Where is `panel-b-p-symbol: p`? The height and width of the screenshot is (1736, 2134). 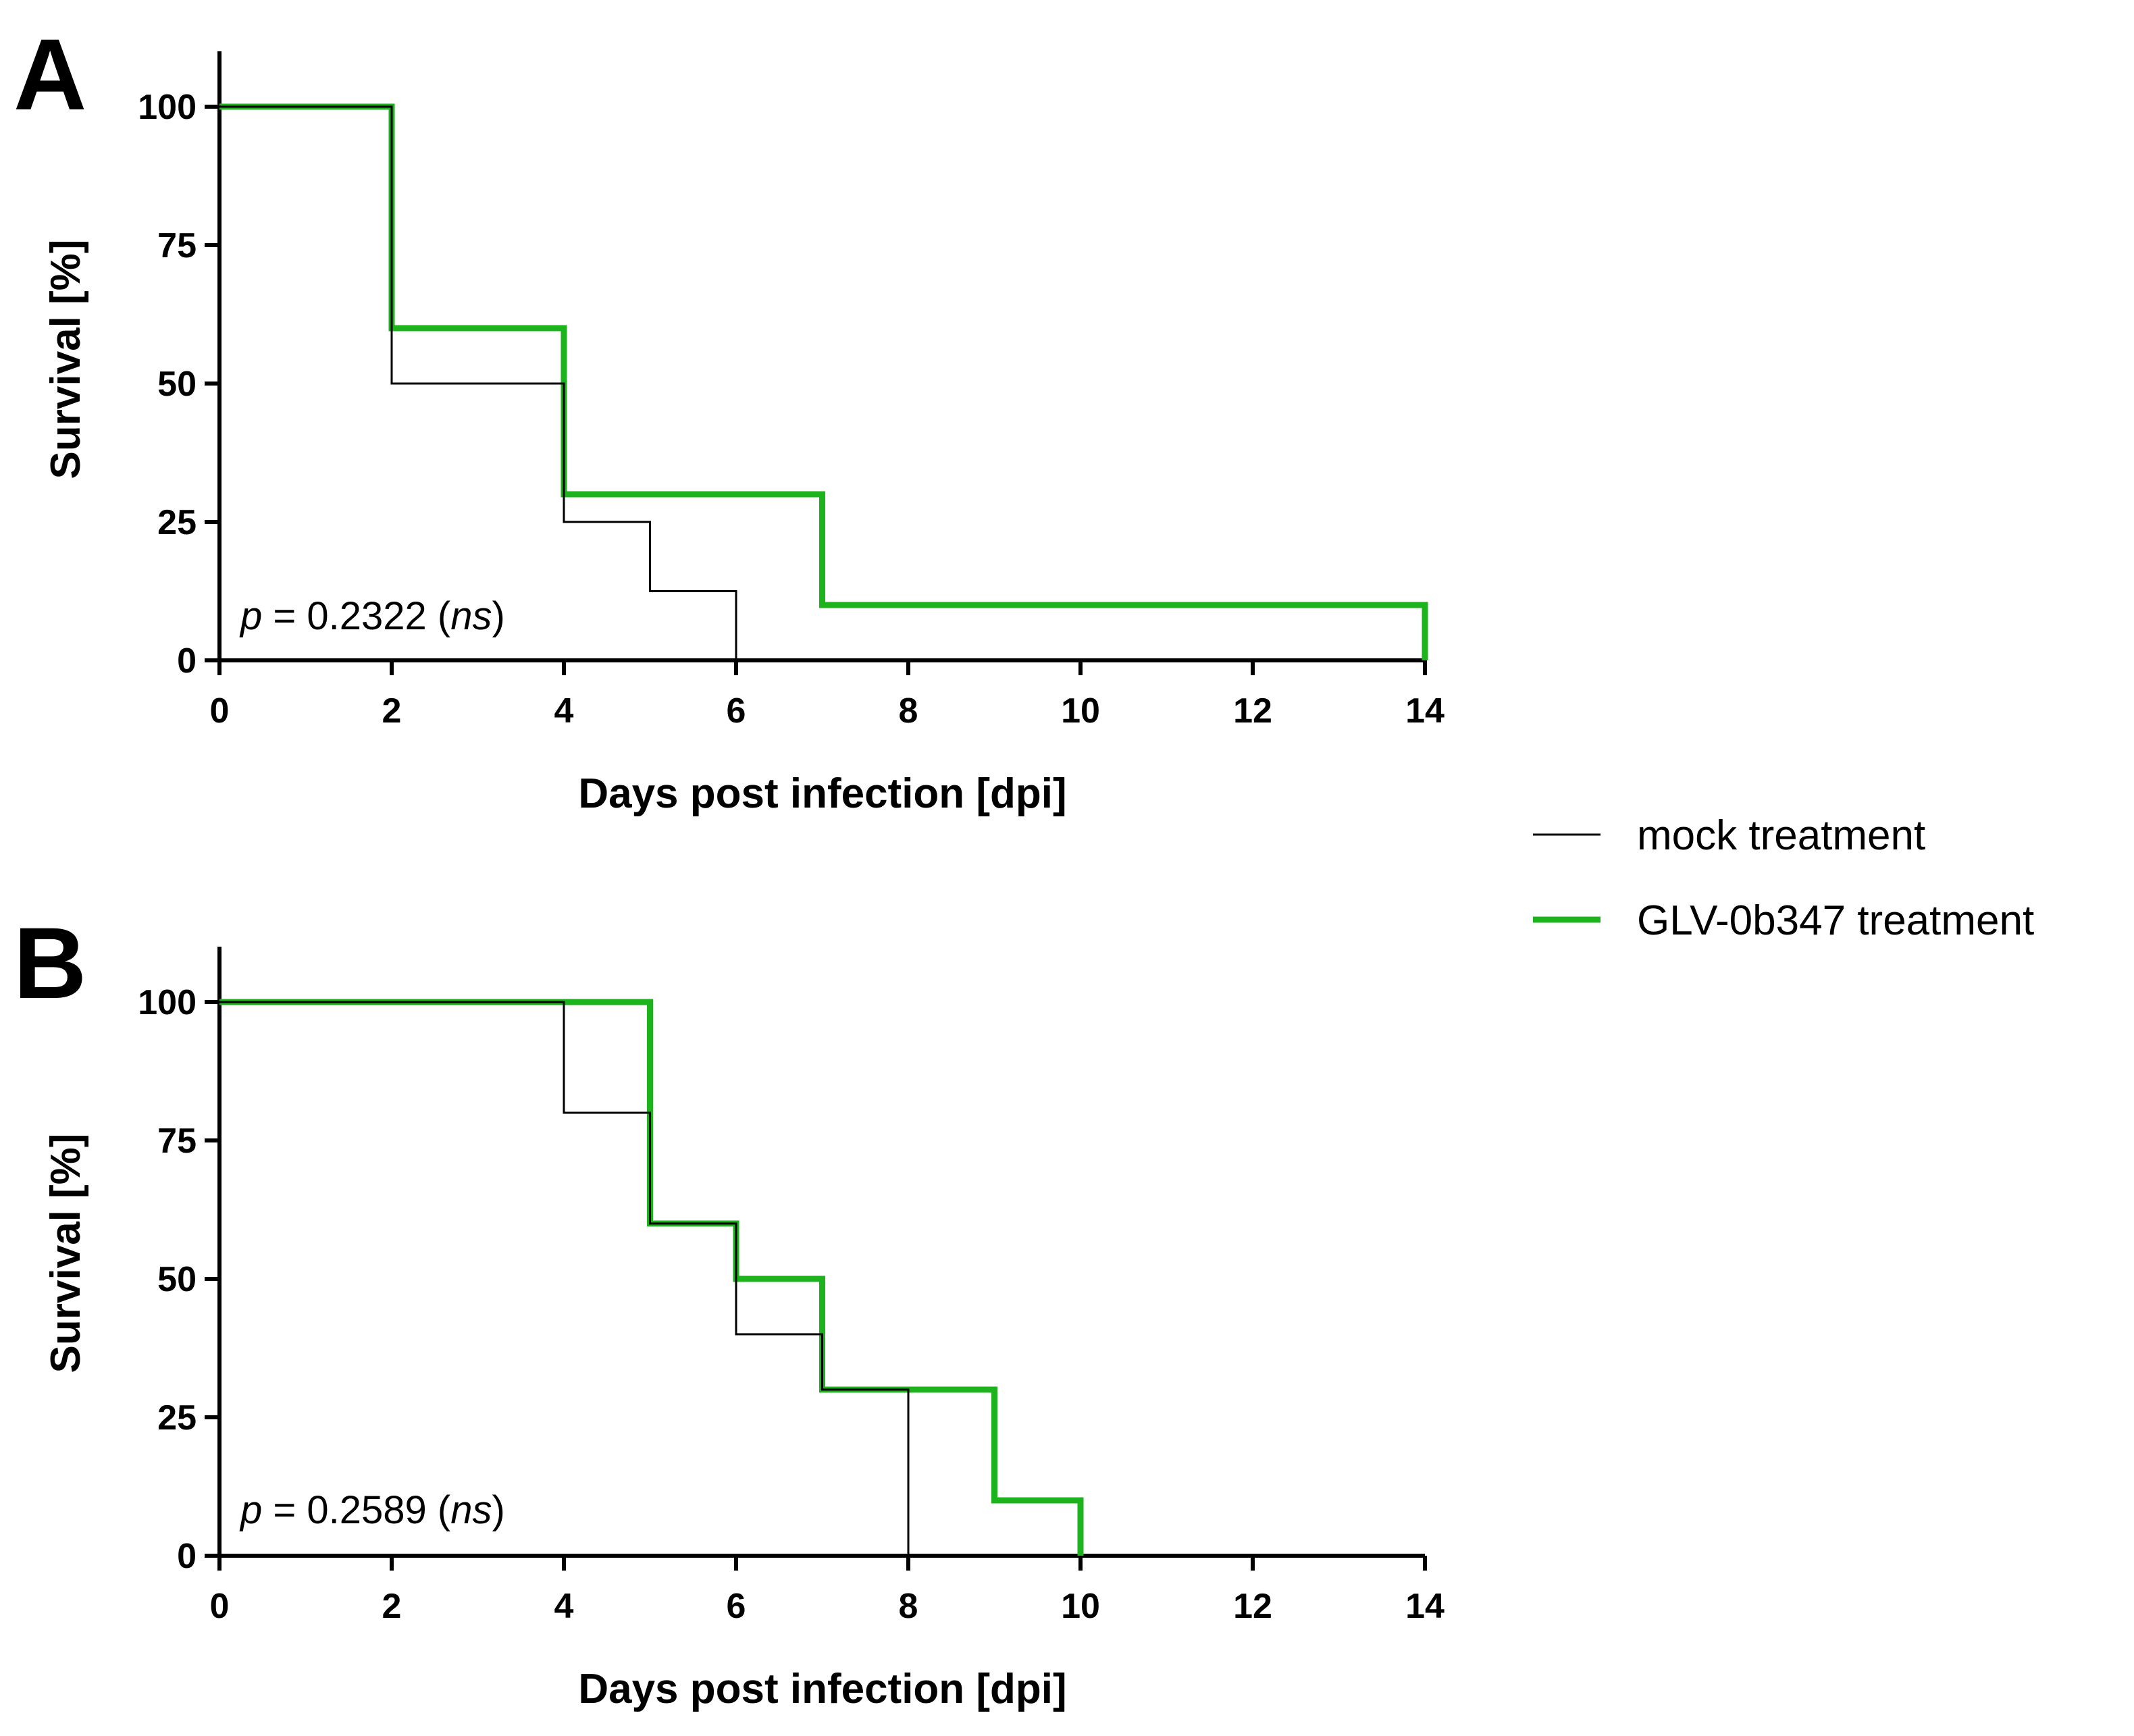 panel-b-p-symbol: p is located at coordinates (251, 1510).